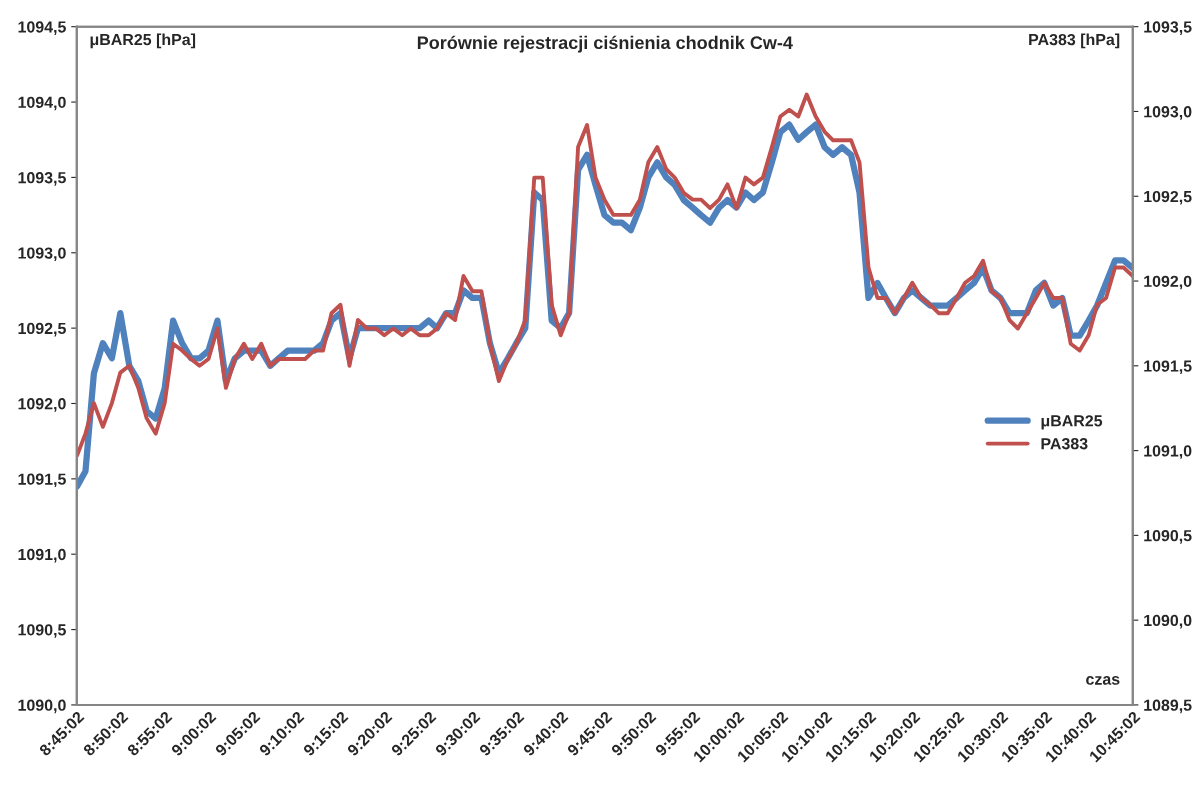 The height and width of the screenshot is (785, 1200). Describe the element at coordinates (1168, 537) in the screenshot. I see `y2-tick-label: 1090,5` at that location.